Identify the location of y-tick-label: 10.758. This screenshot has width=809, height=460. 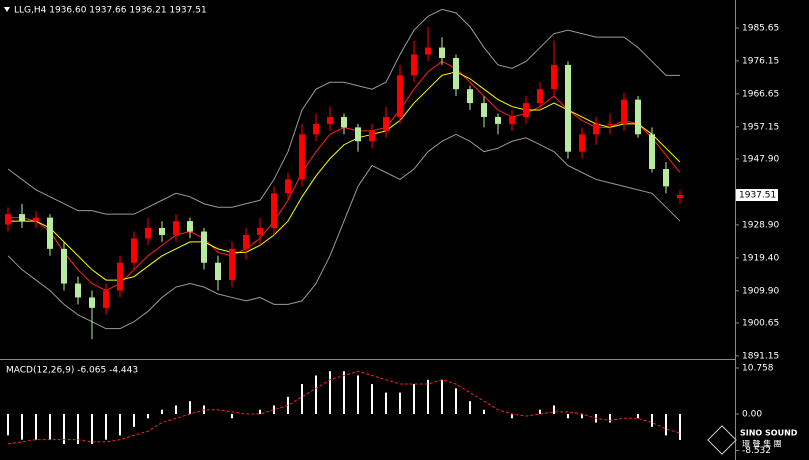
(758, 368).